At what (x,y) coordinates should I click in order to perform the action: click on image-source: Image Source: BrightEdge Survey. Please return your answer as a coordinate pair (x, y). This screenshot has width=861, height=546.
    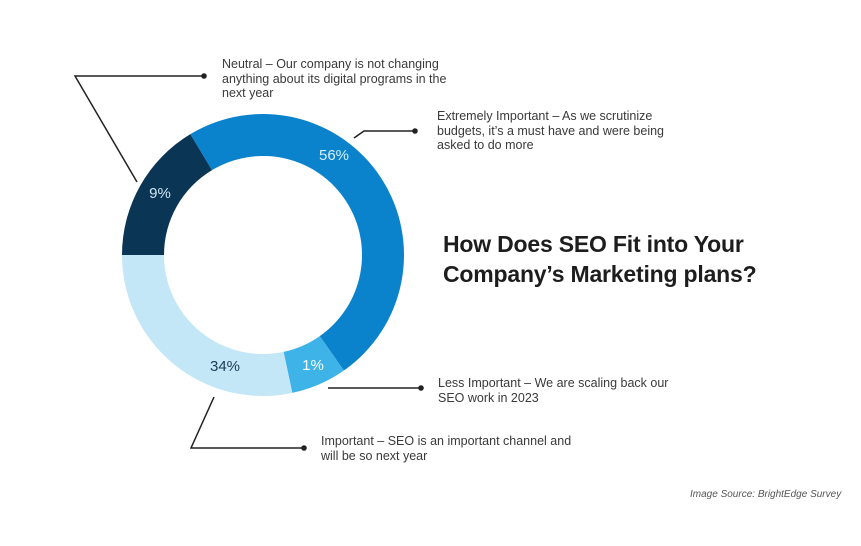
    Looking at the image, I should click on (766, 494).